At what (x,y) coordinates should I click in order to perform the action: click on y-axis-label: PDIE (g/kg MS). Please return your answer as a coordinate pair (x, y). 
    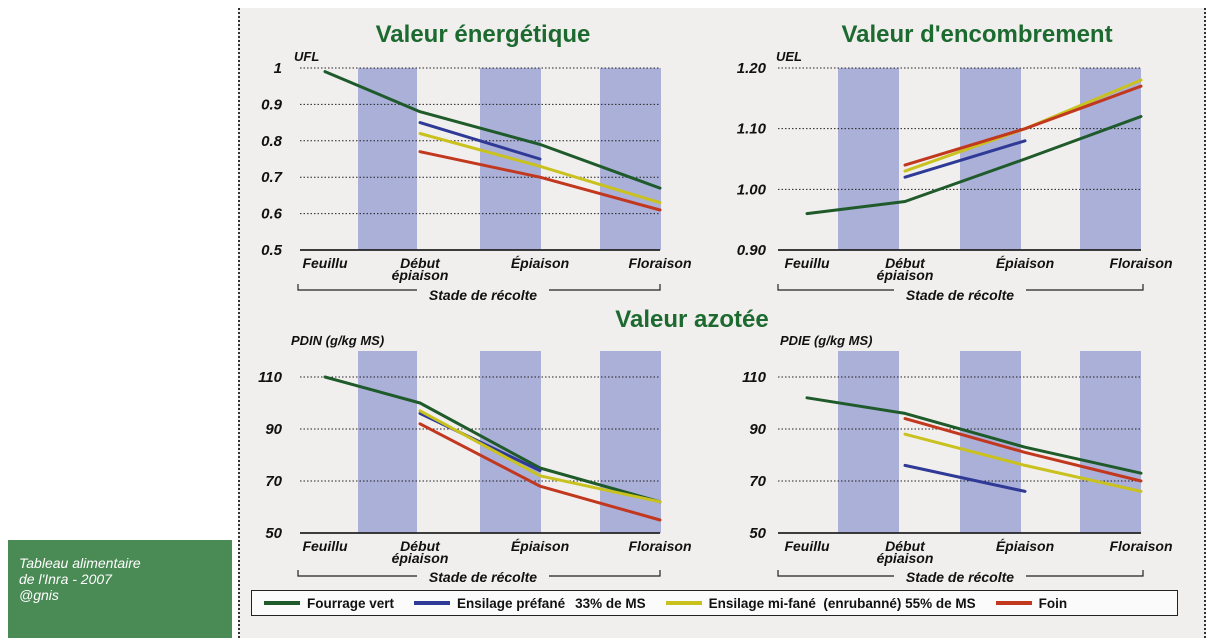
    Looking at the image, I should click on (826, 340).